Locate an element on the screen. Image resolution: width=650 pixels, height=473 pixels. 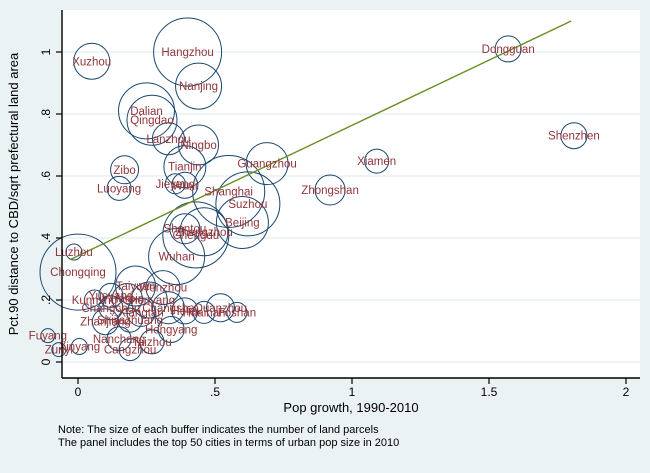
y-tick-label: .2 is located at coordinates (46, 300).